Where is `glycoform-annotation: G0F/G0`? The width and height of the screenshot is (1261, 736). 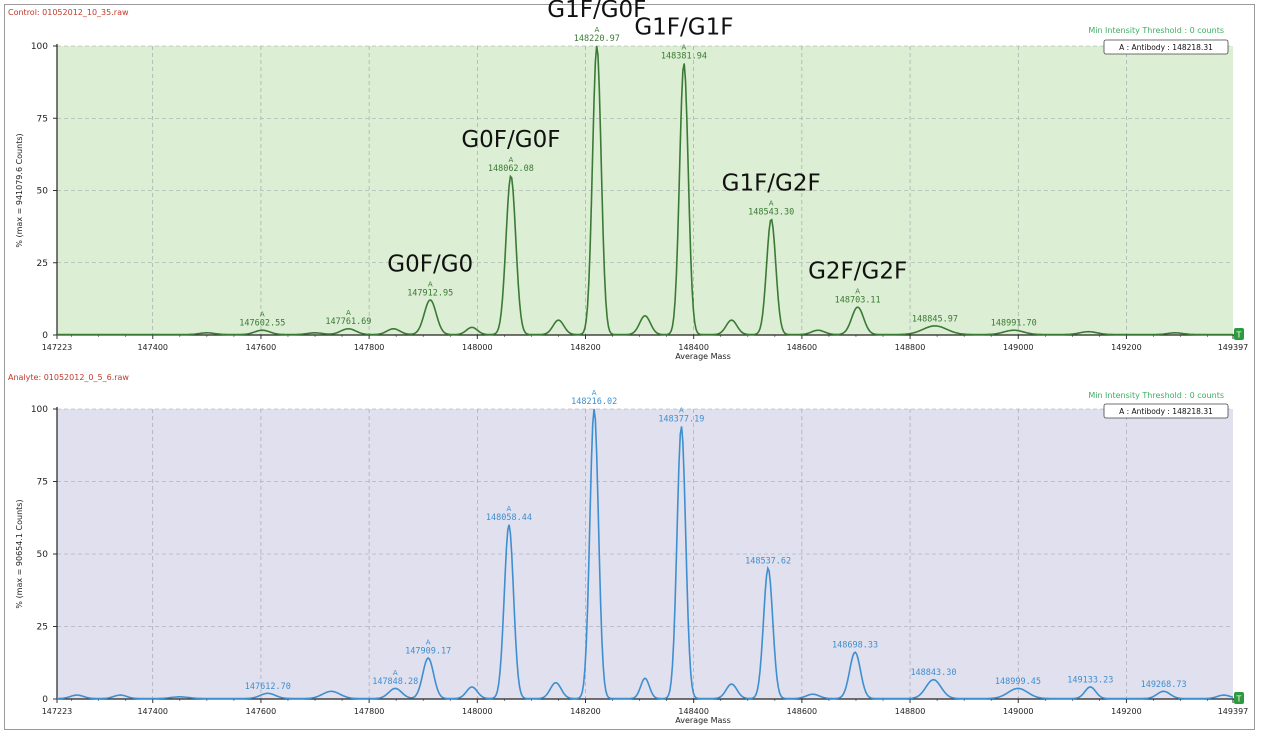 glycoform-annotation: G0F/G0 is located at coordinates (430, 264).